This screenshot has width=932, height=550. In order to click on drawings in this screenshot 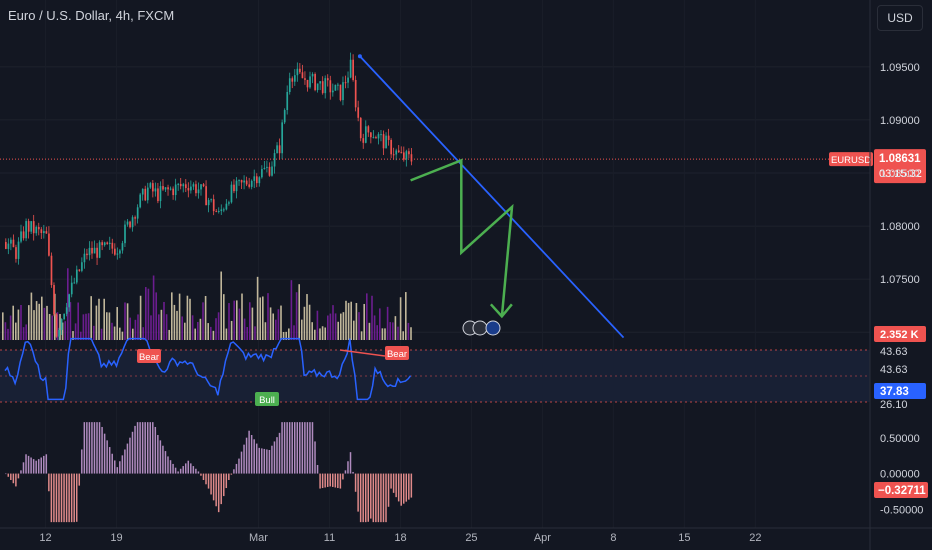, I will do `click(491, 196)`.